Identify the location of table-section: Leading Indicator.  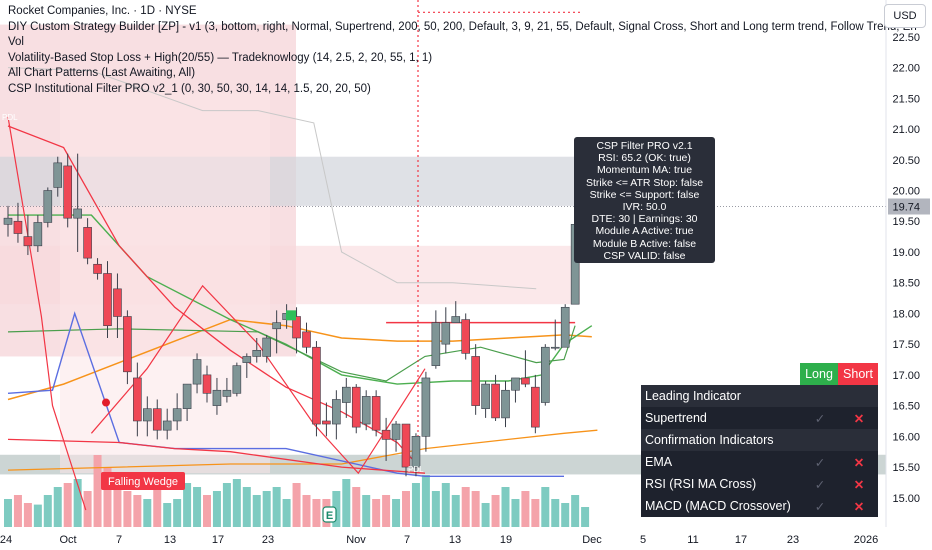
(759, 396).